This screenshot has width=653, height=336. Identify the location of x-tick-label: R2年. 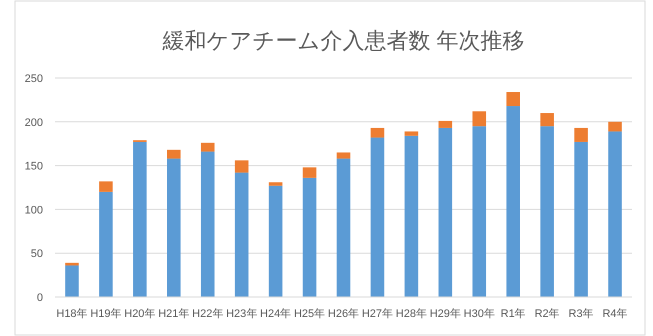
(547, 314).